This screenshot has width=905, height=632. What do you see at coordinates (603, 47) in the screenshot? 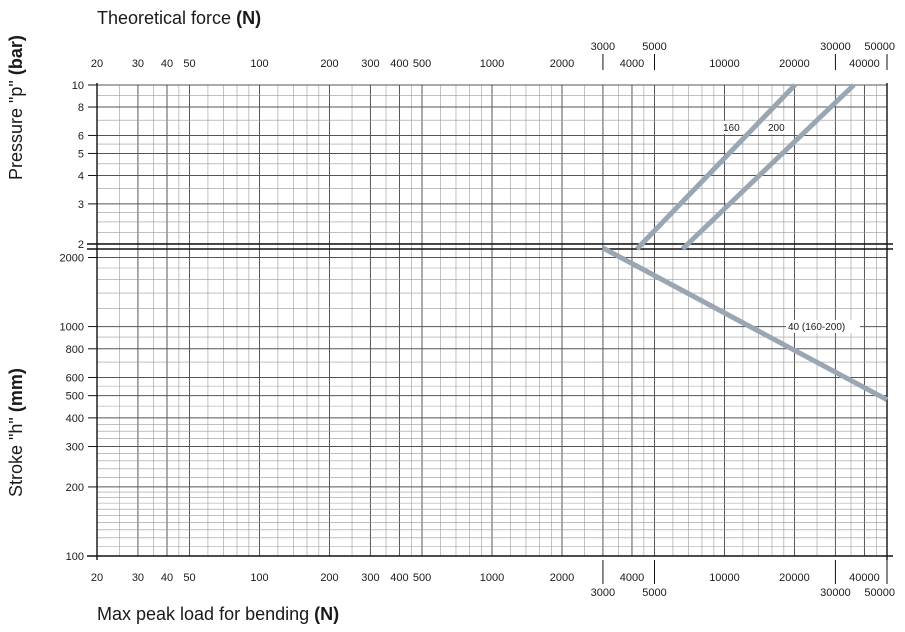
I see `top-x-tick-label: 3000` at bounding box center [603, 47].